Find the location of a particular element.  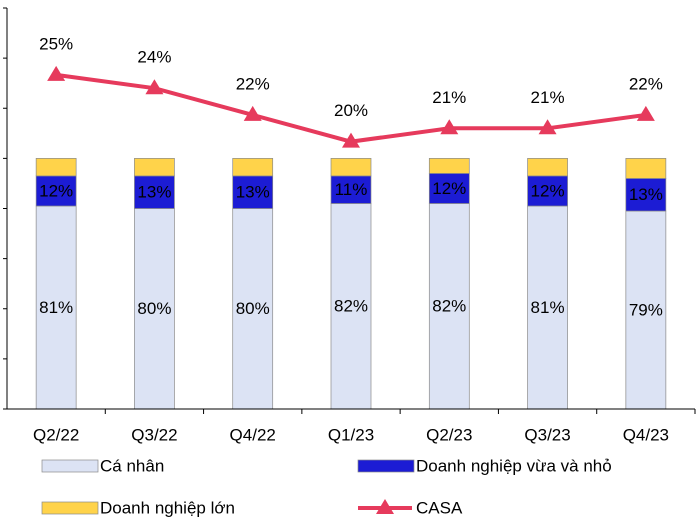

data-label: 11% is located at coordinates (351, 189).